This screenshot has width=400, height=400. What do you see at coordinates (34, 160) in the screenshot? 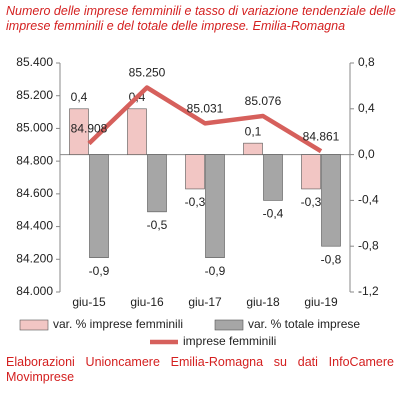
I see `y-tick-label: 84.800` at bounding box center [34, 160].